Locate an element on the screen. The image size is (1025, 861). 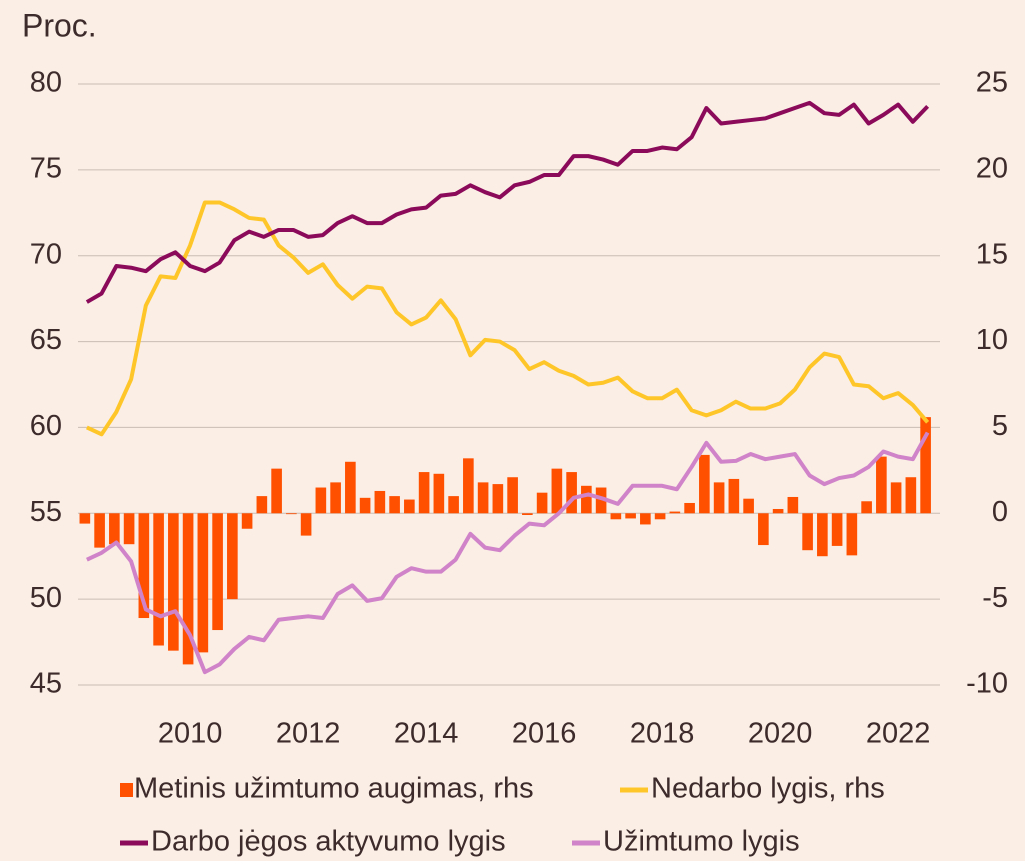
y-tick-label: 50 is located at coordinates (46, 598).